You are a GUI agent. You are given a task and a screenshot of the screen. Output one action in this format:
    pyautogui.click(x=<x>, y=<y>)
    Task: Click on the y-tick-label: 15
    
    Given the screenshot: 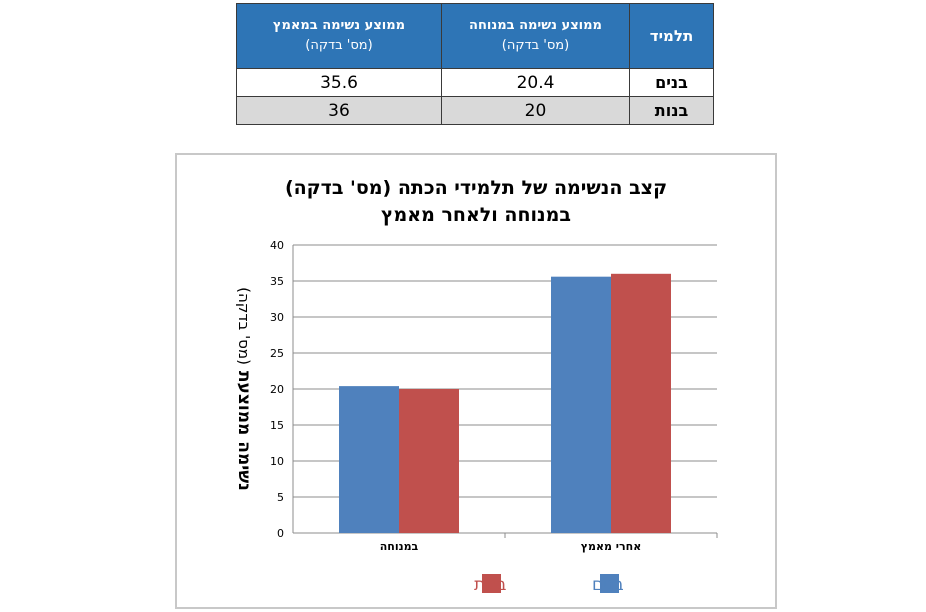 What is the action you would take?
    pyautogui.click(x=277, y=425)
    